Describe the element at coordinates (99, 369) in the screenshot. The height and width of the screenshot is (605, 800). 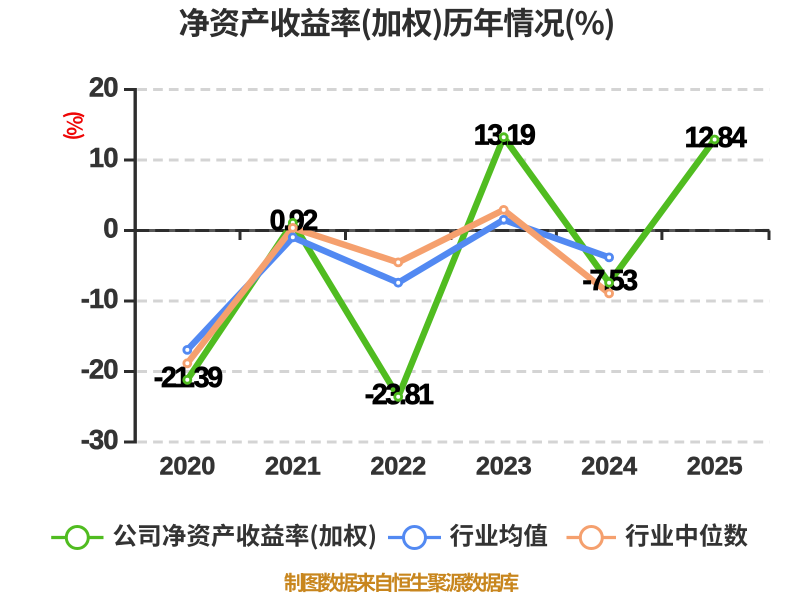
I see `svg-text: -20` at that location.